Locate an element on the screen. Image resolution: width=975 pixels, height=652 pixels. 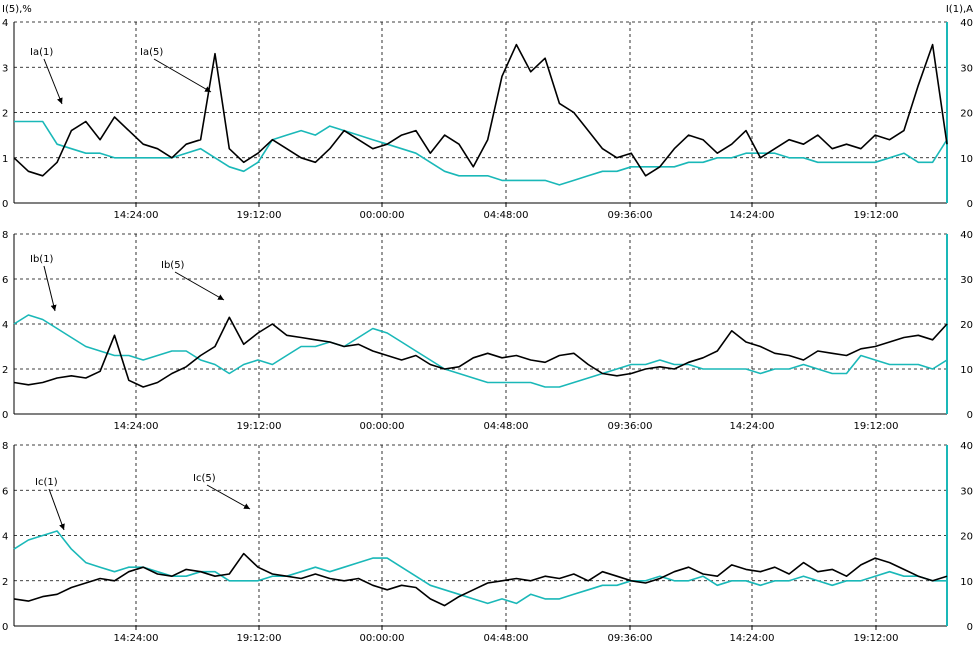
left-tick-label: 1 is located at coordinates (5, 159).